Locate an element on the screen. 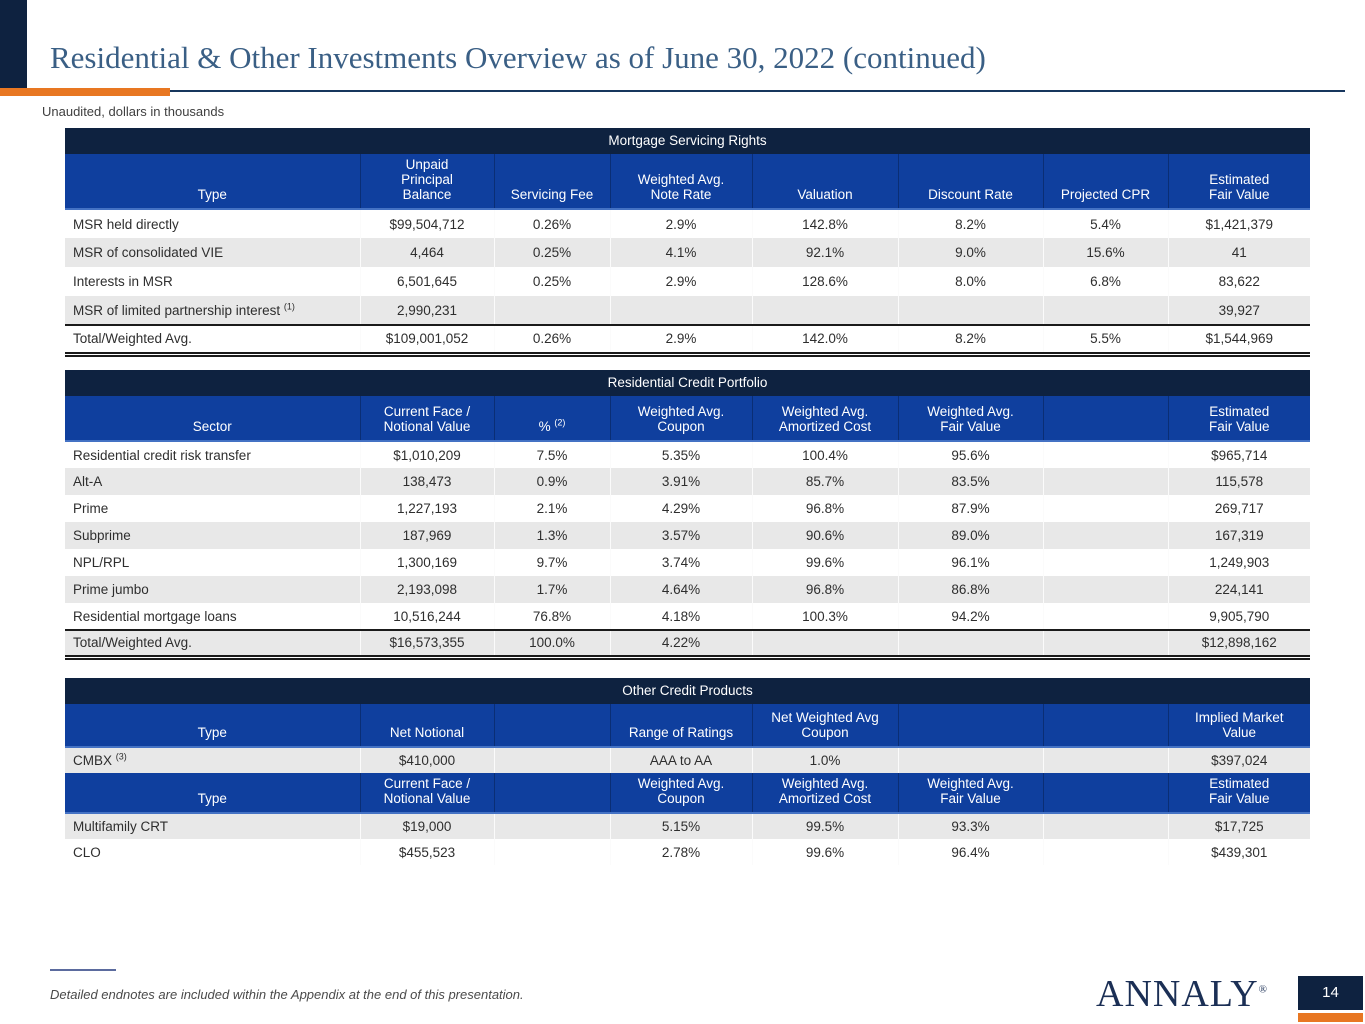 This screenshot has width=1365, height=1024. cell: 86.8% is located at coordinates (970, 589).